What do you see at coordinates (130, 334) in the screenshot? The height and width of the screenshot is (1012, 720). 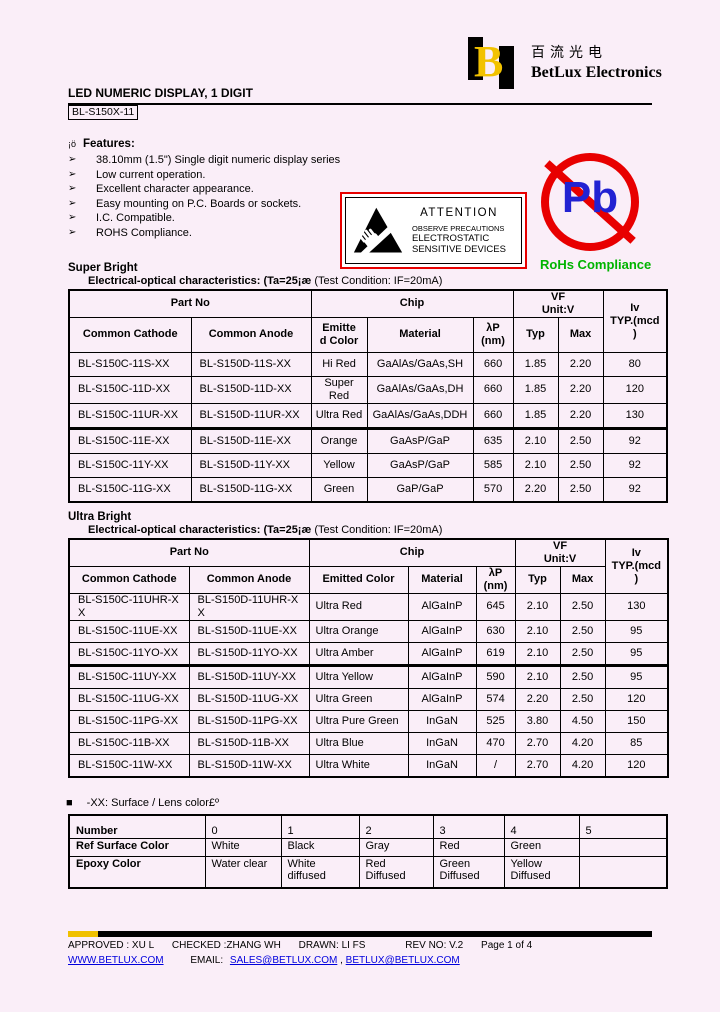 I see `column-header: Common Cathode` at bounding box center [130, 334].